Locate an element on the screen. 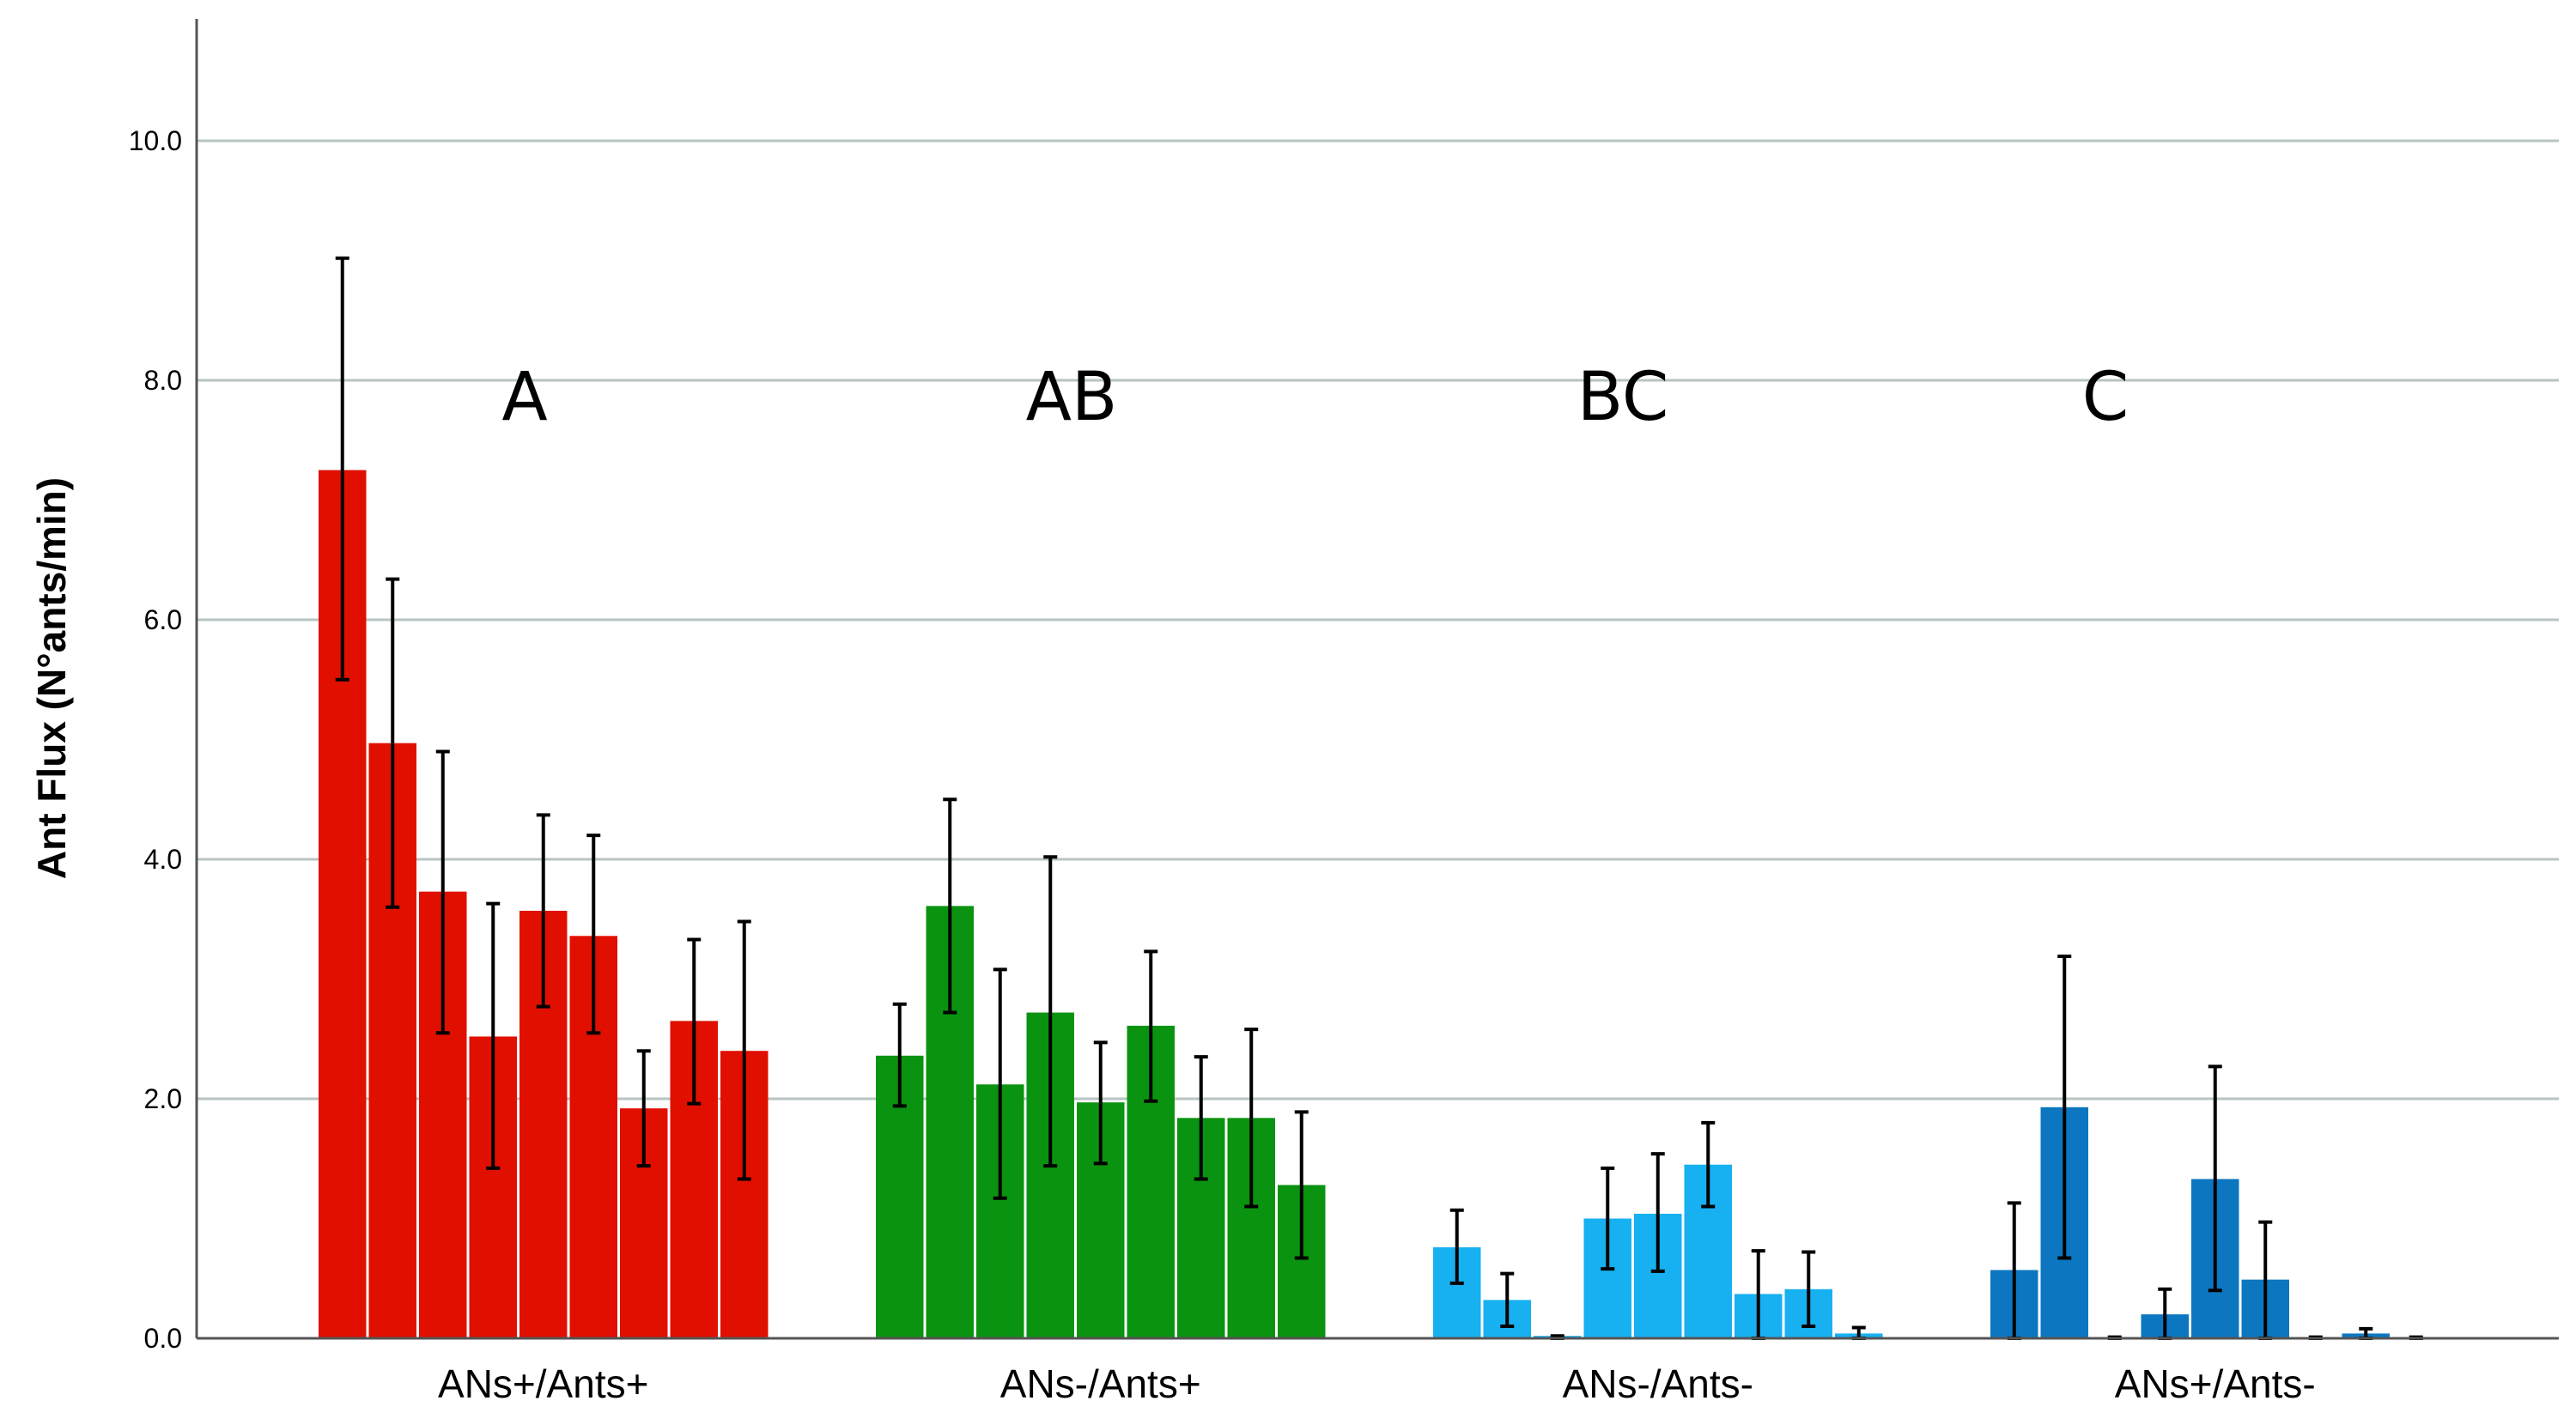 The image size is (2576, 1425). y-tick-label: 10.0 is located at coordinates (155, 140).